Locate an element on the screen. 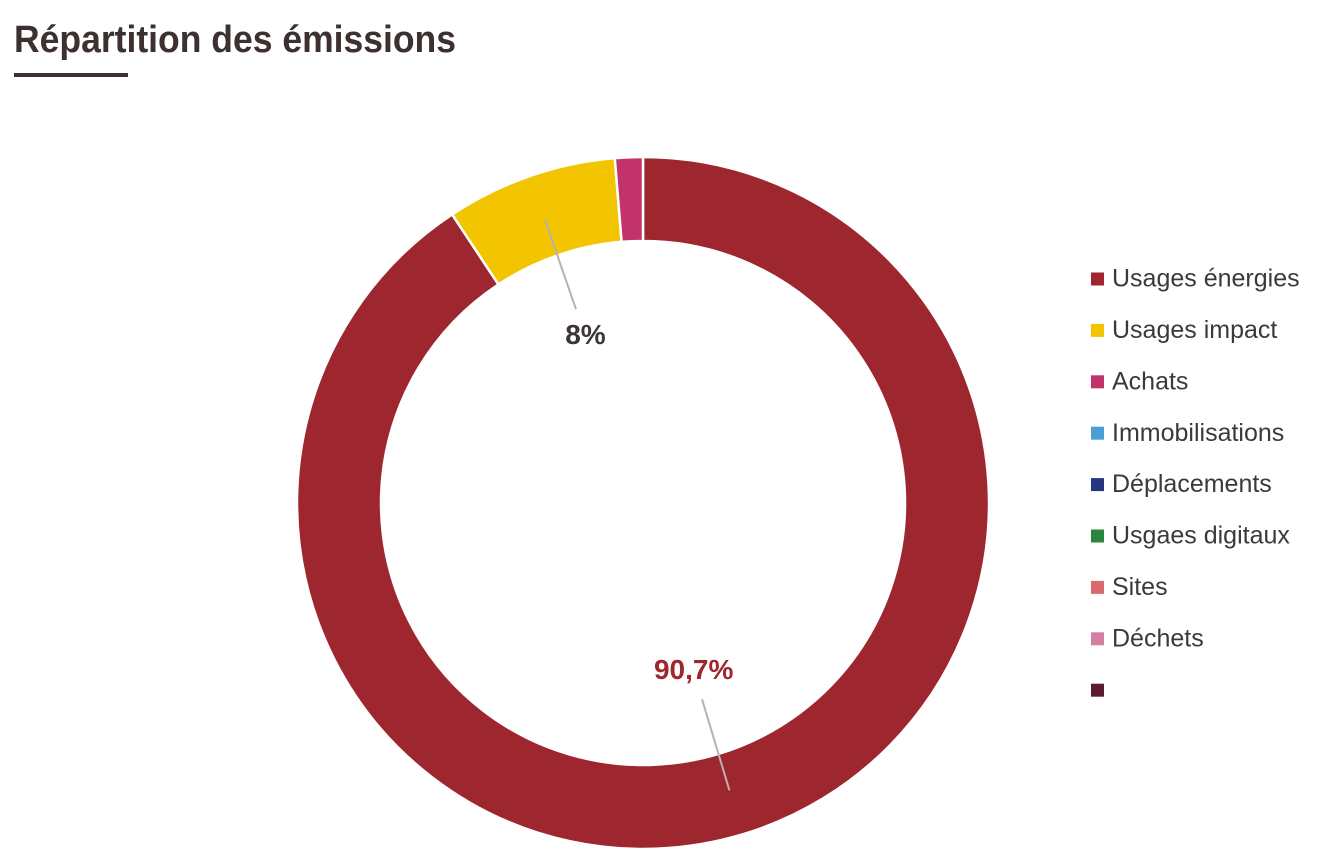 The image size is (1344, 868). legend-label: Usages impact is located at coordinates (1194, 330).